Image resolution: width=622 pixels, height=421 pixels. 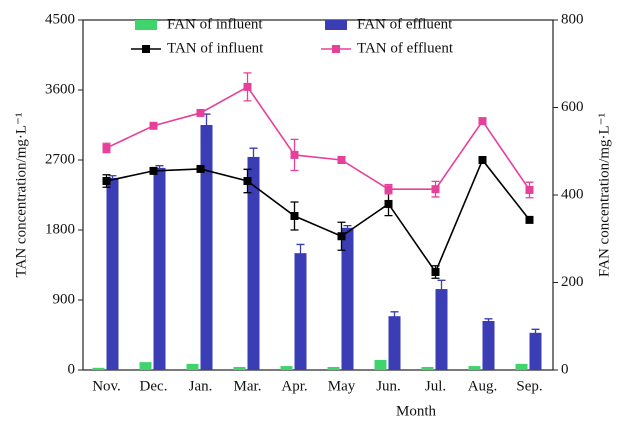 What do you see at coordinates (435, 386) in the screenshot?
I see `x-tick-label: Jul.` at bounding box center [435, 386].